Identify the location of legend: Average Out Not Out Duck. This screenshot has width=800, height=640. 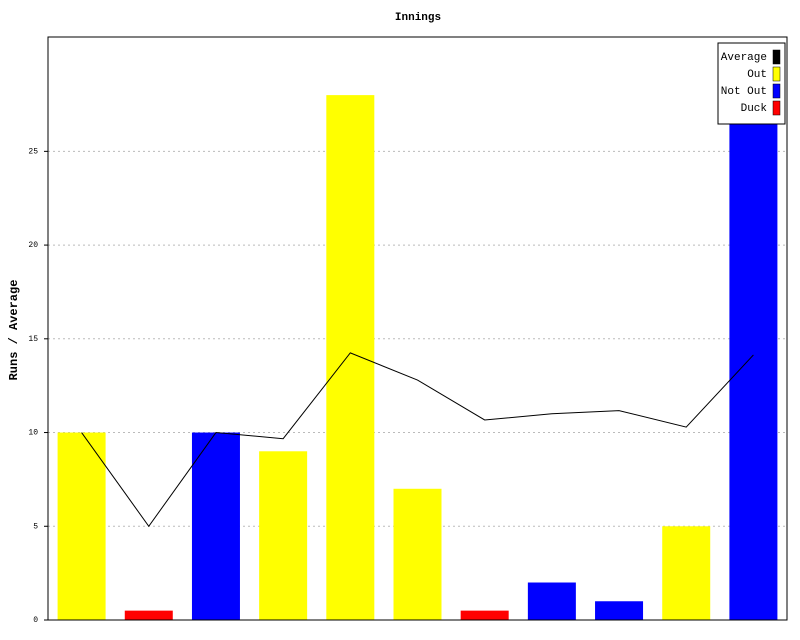
(751, 83).